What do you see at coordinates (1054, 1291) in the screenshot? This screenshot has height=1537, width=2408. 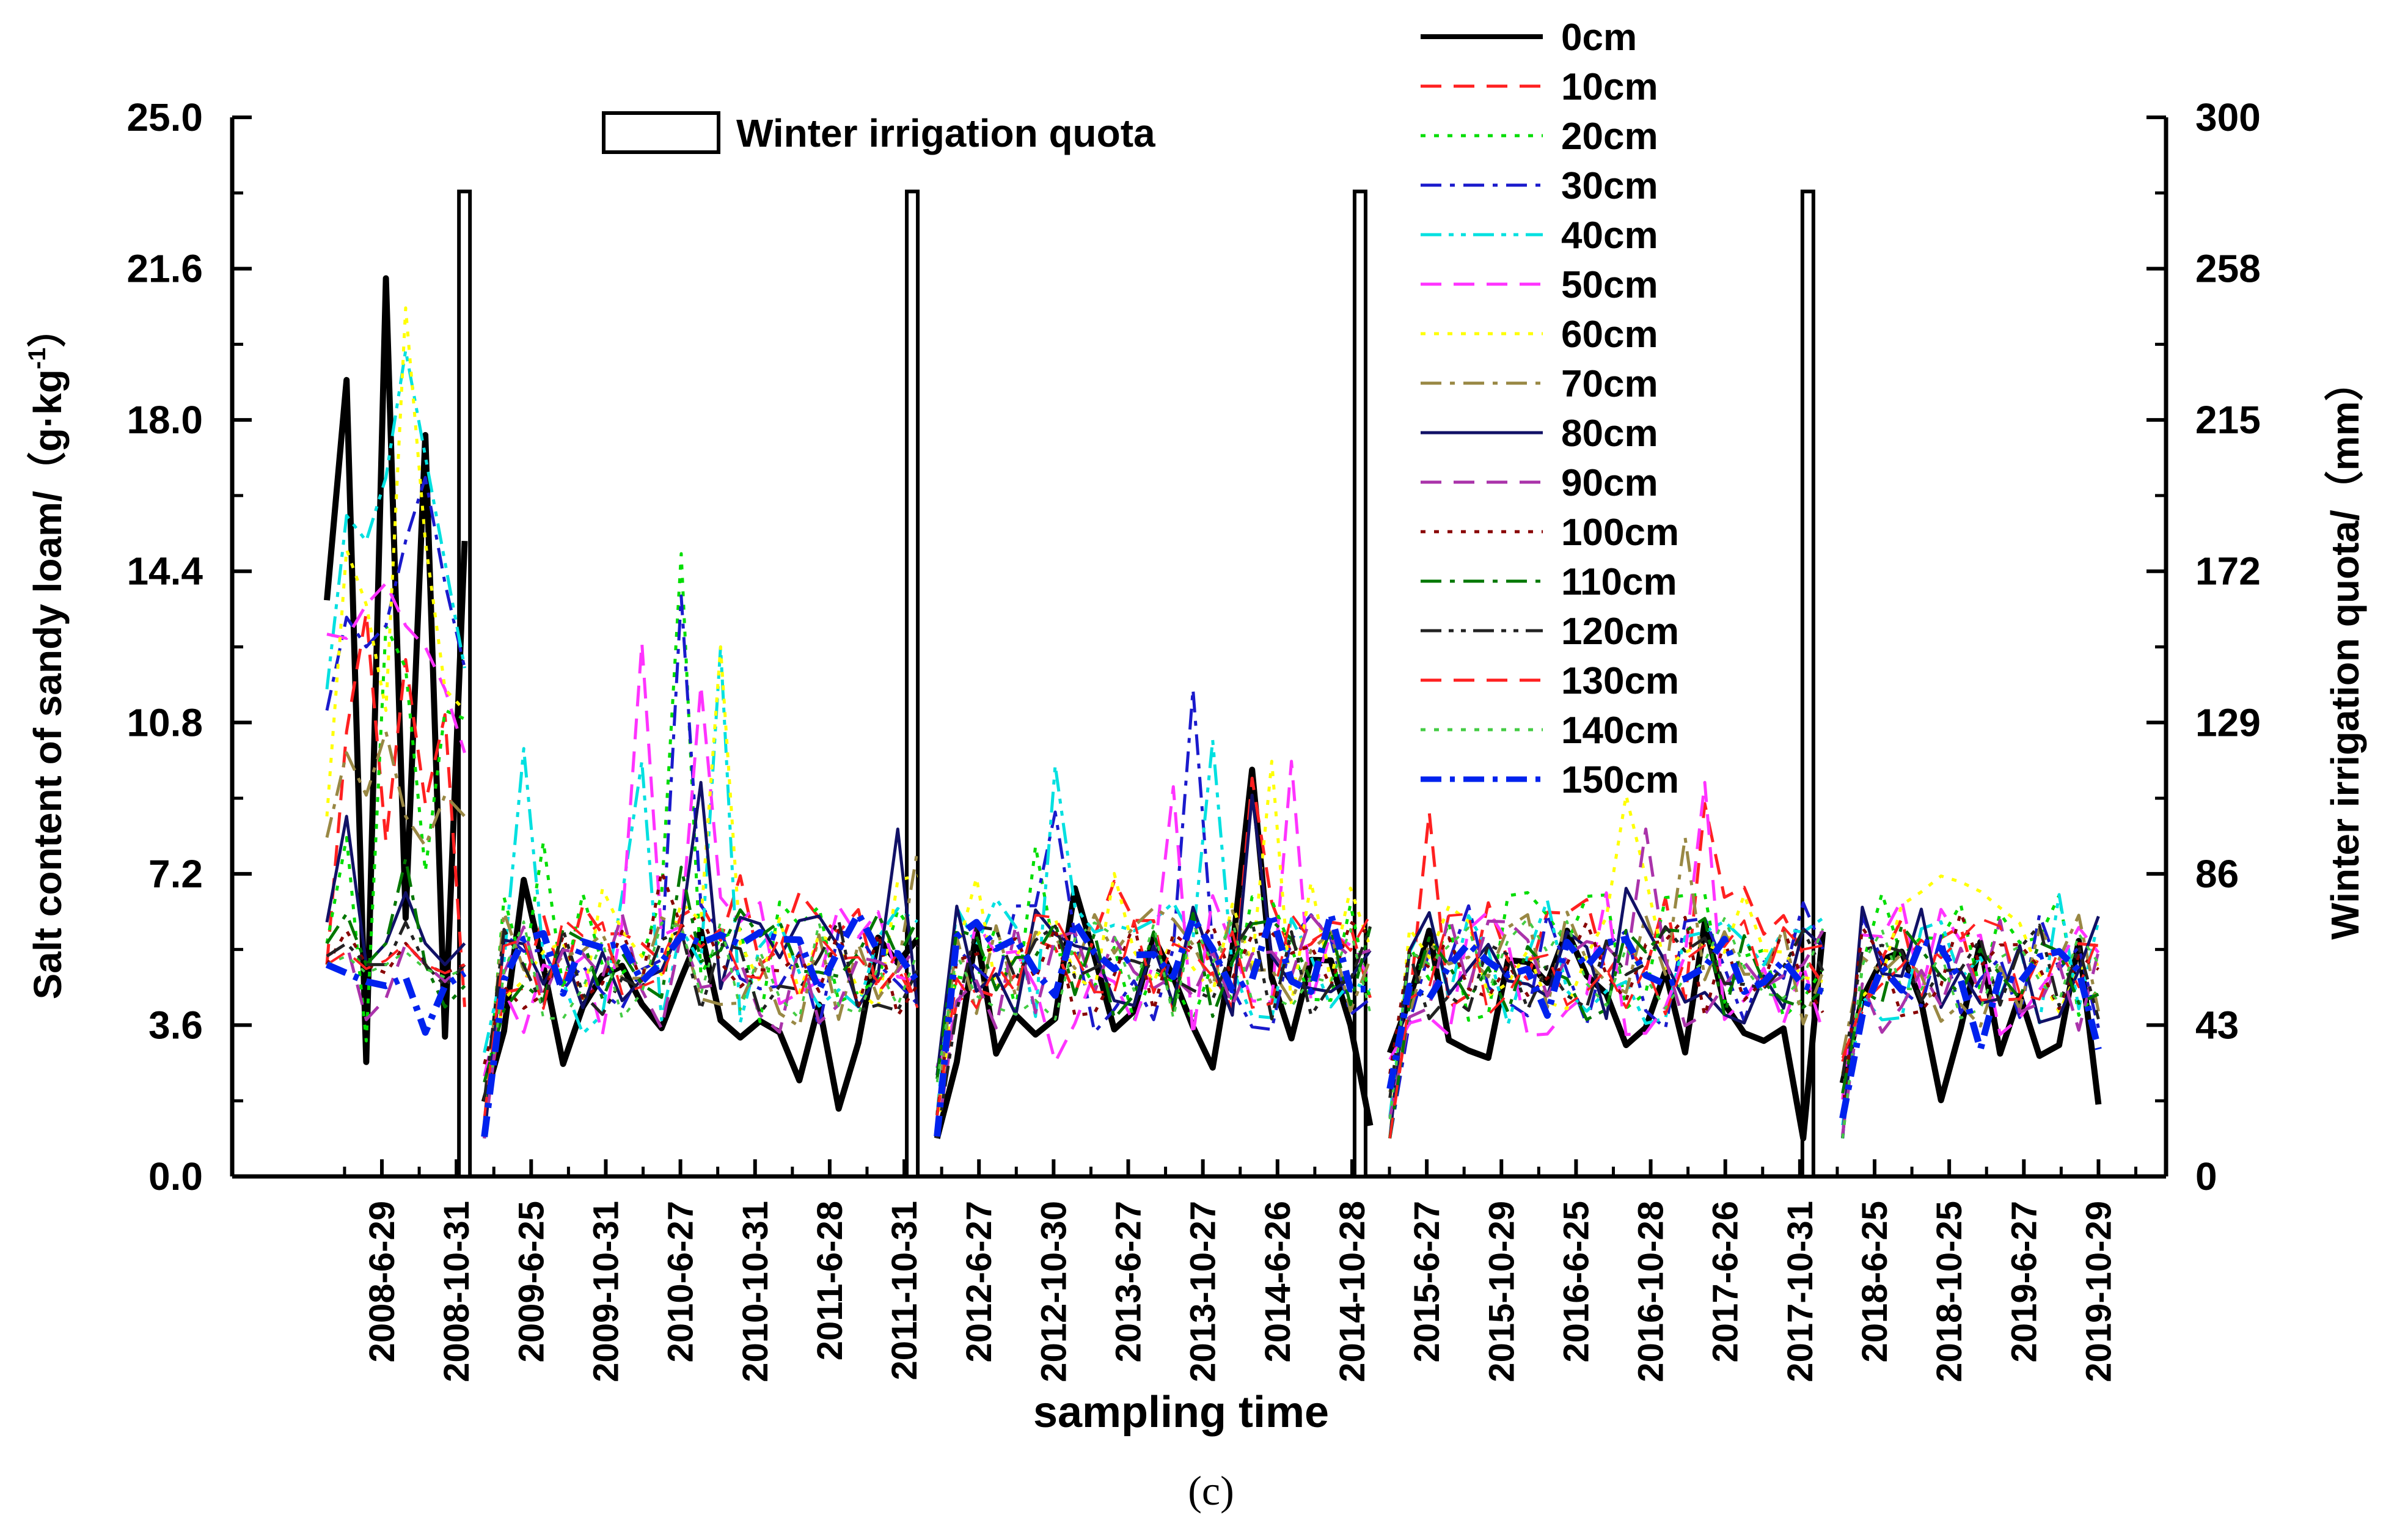 I see `x-tick-label: 2012-10-30` at bounding box center [1054, 1291].